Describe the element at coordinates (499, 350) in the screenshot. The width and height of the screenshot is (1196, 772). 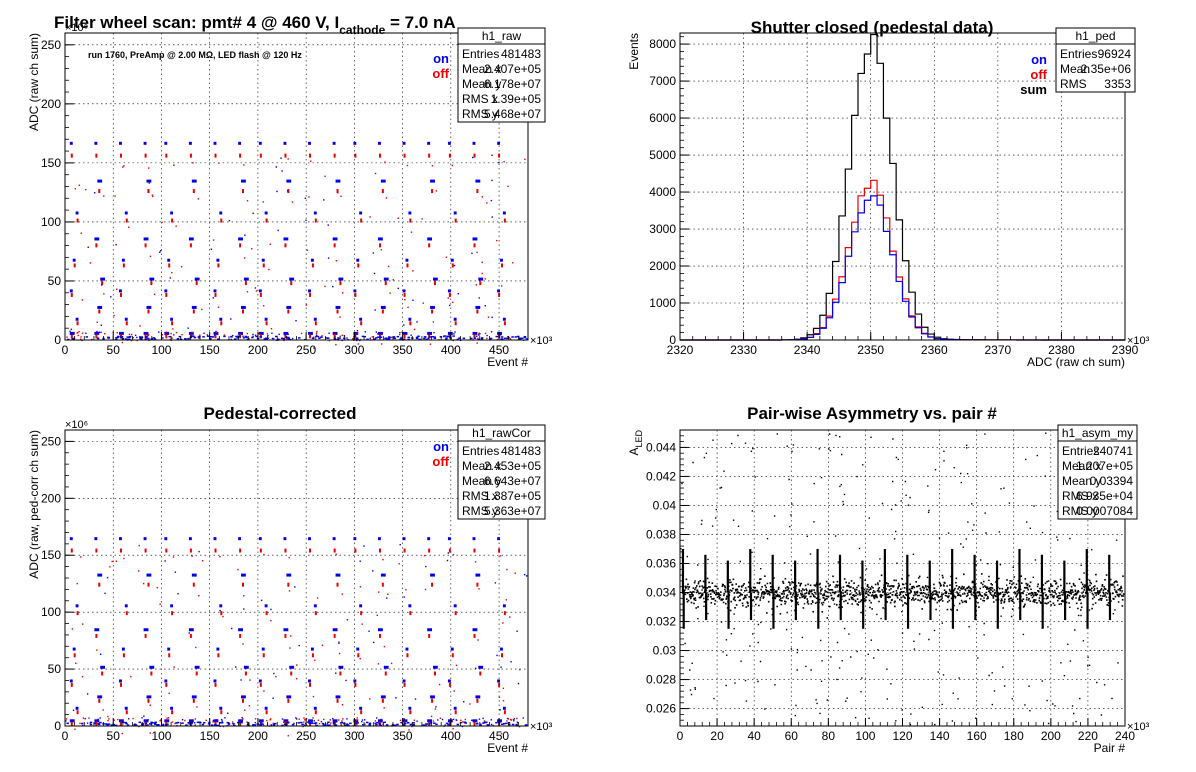
I see `x-tick-label: 450` at that location.